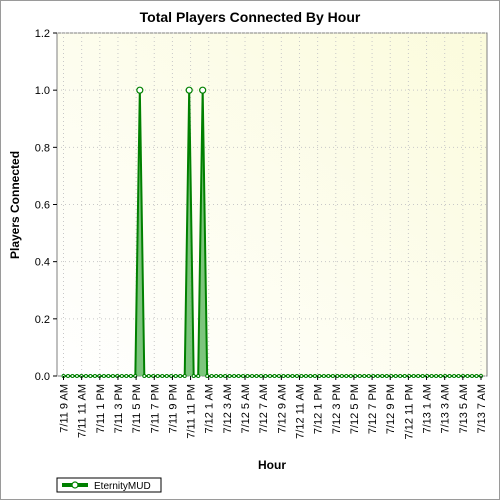 The height and width of the screenshot is (500, 500). Describe the element at coordinates (101, 408) in the screenshot. I see `x-tick-label: 7/11 1 PM` at that location.